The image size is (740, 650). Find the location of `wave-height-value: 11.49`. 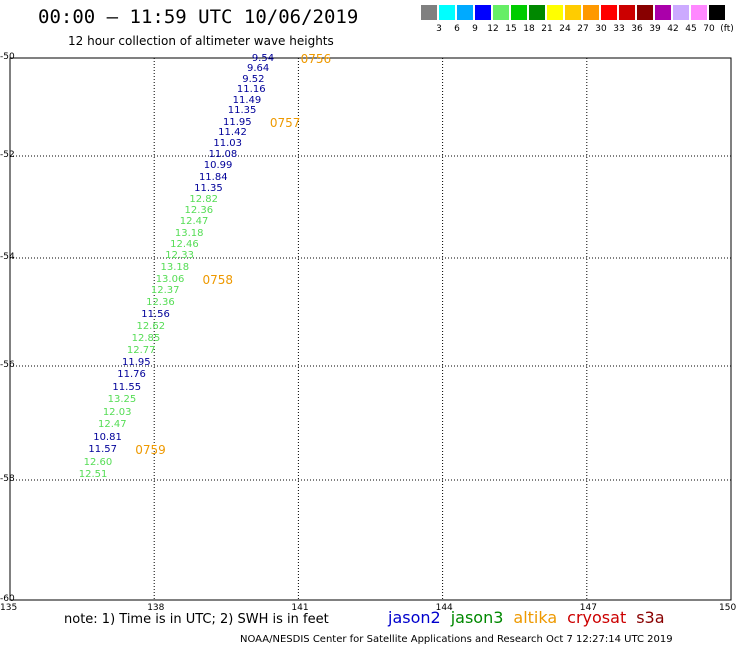

wave-height-value: 11.49 is located at coordinates (247, 101).